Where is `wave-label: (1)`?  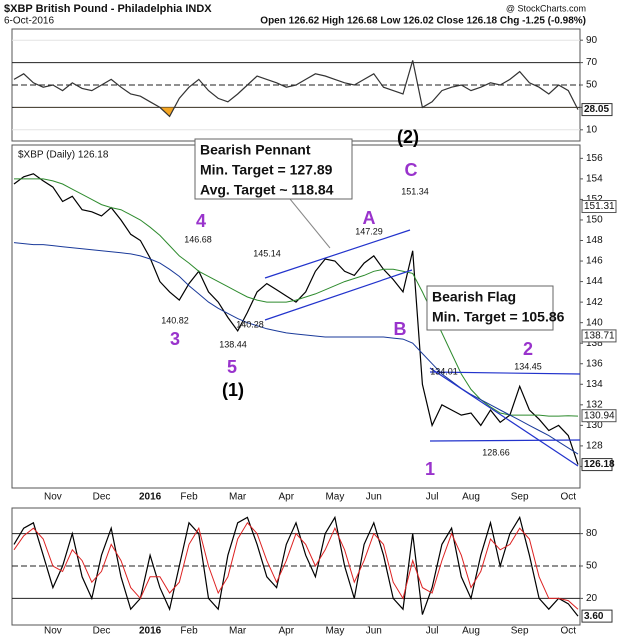
wave-label: (1) is located at coordinates (233, 390).